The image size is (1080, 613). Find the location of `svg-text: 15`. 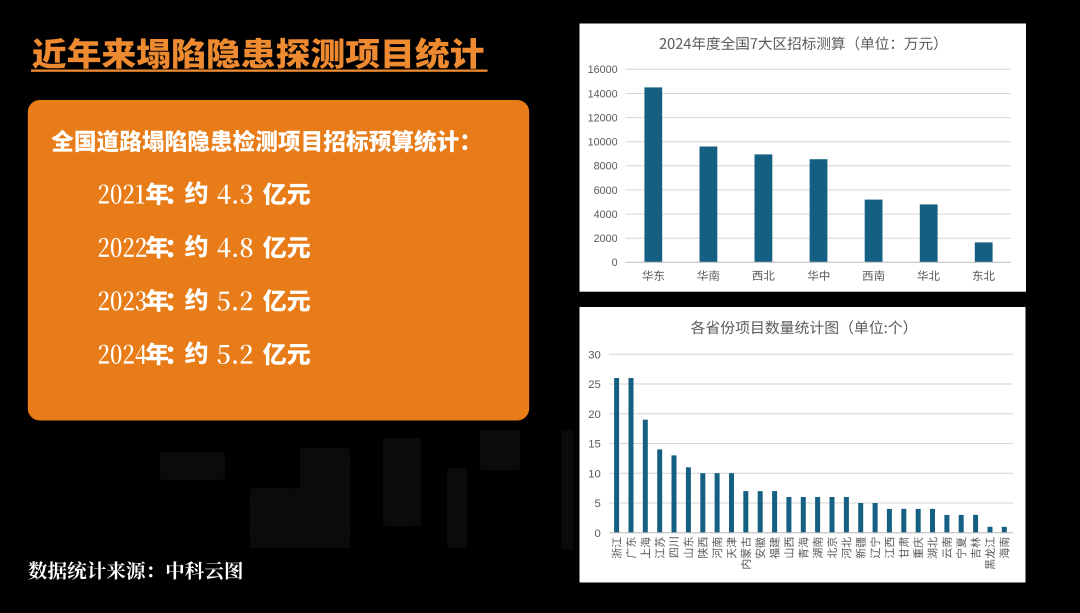

svg-text: 15 is located at coordinates (594, 445).